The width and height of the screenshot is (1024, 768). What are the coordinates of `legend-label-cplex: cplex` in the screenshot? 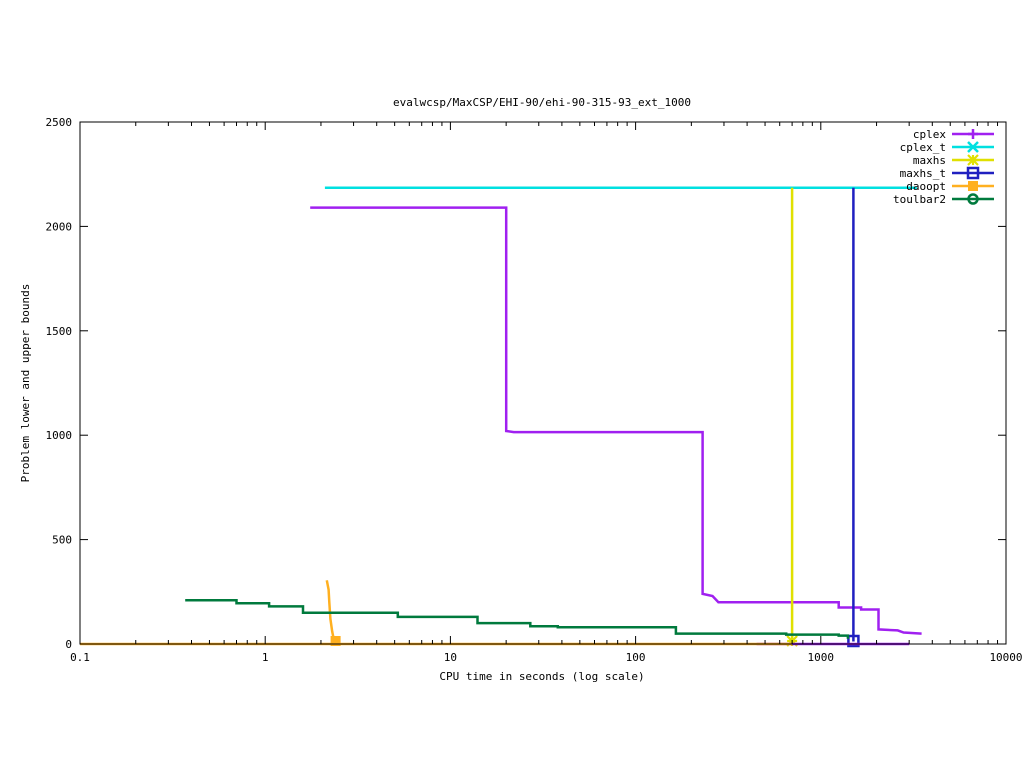 It's located at (929, 134).